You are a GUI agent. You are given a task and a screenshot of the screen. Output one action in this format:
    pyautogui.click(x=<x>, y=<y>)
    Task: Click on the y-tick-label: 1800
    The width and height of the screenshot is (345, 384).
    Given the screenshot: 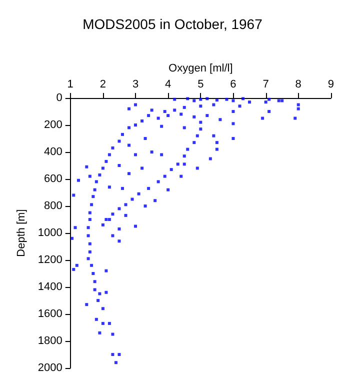 What is the action you would take?
    pyautogui.click(x=50, y=341)
    